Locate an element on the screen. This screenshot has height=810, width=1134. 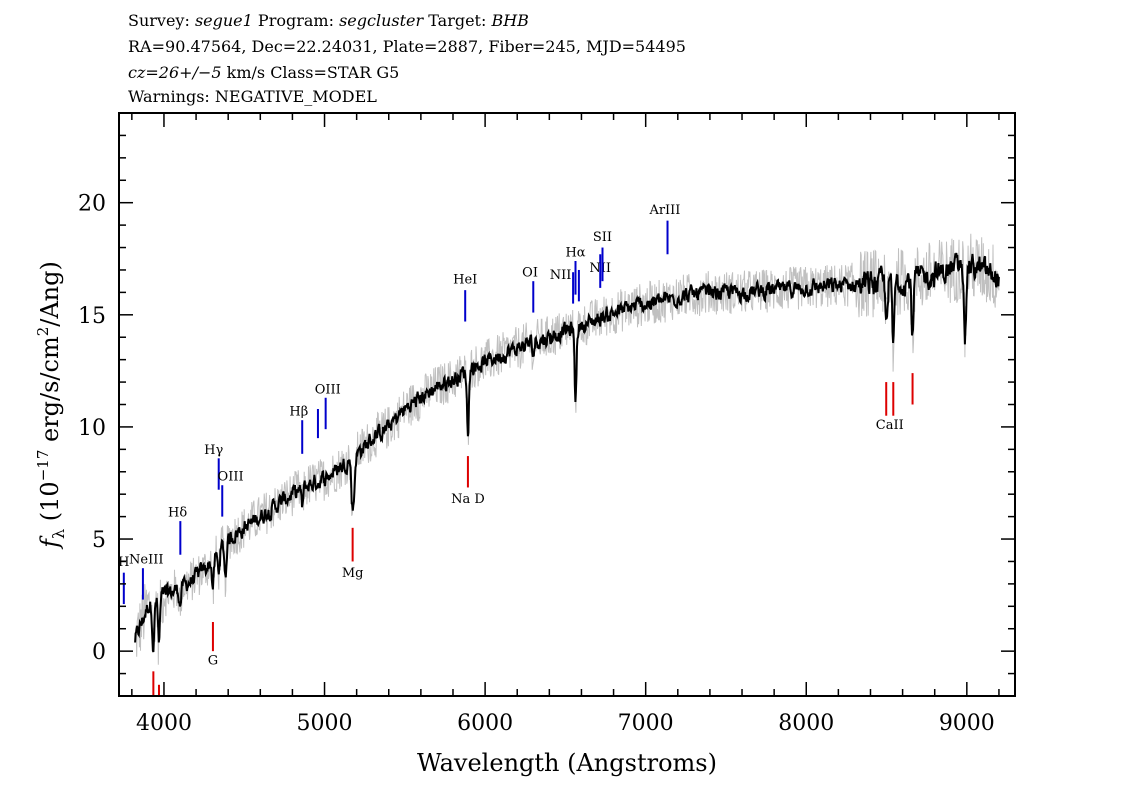
class-value: km/s Class=STAR G5 is located at coordinates (310, 72).